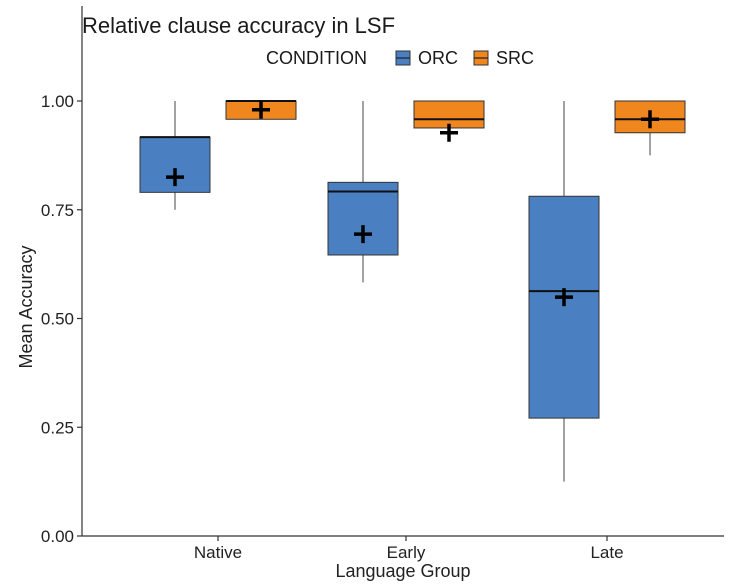 The width and height of the screenshot is (729, 584). I want to click on legend-label: SRC, so click(515, 58).